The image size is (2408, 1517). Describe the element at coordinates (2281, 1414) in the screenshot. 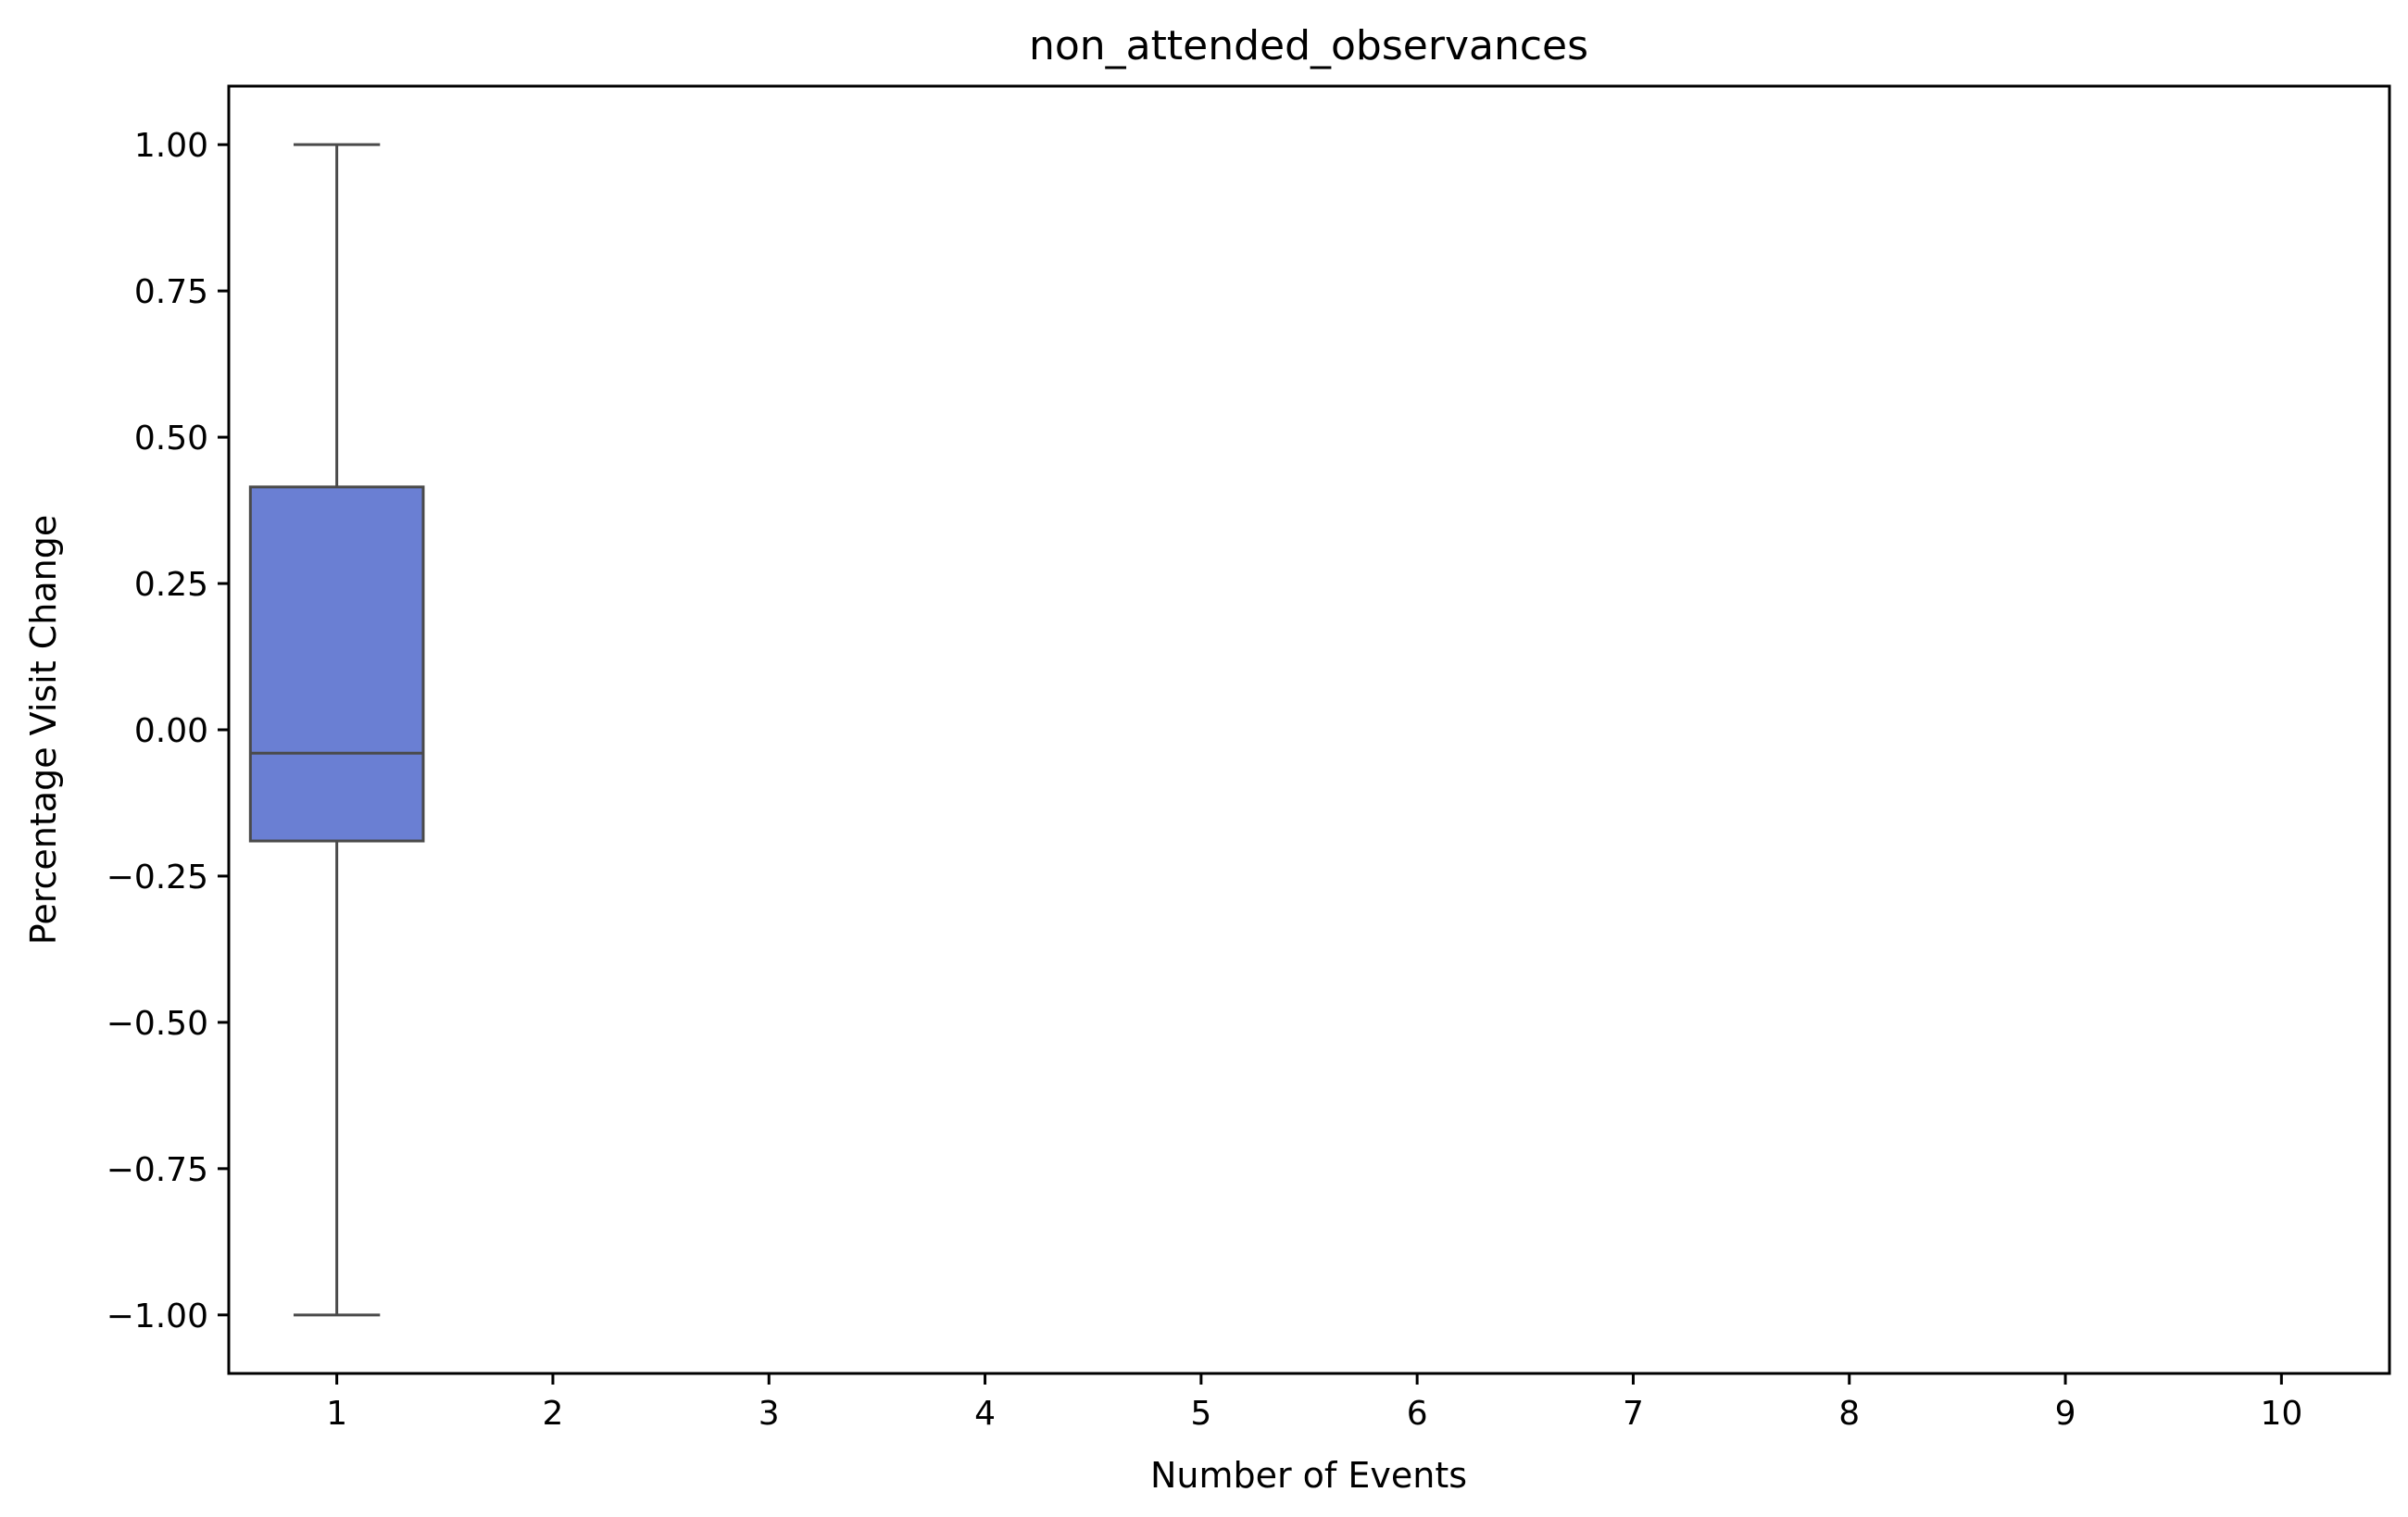

I see `x-tick-label: 10` at that location.